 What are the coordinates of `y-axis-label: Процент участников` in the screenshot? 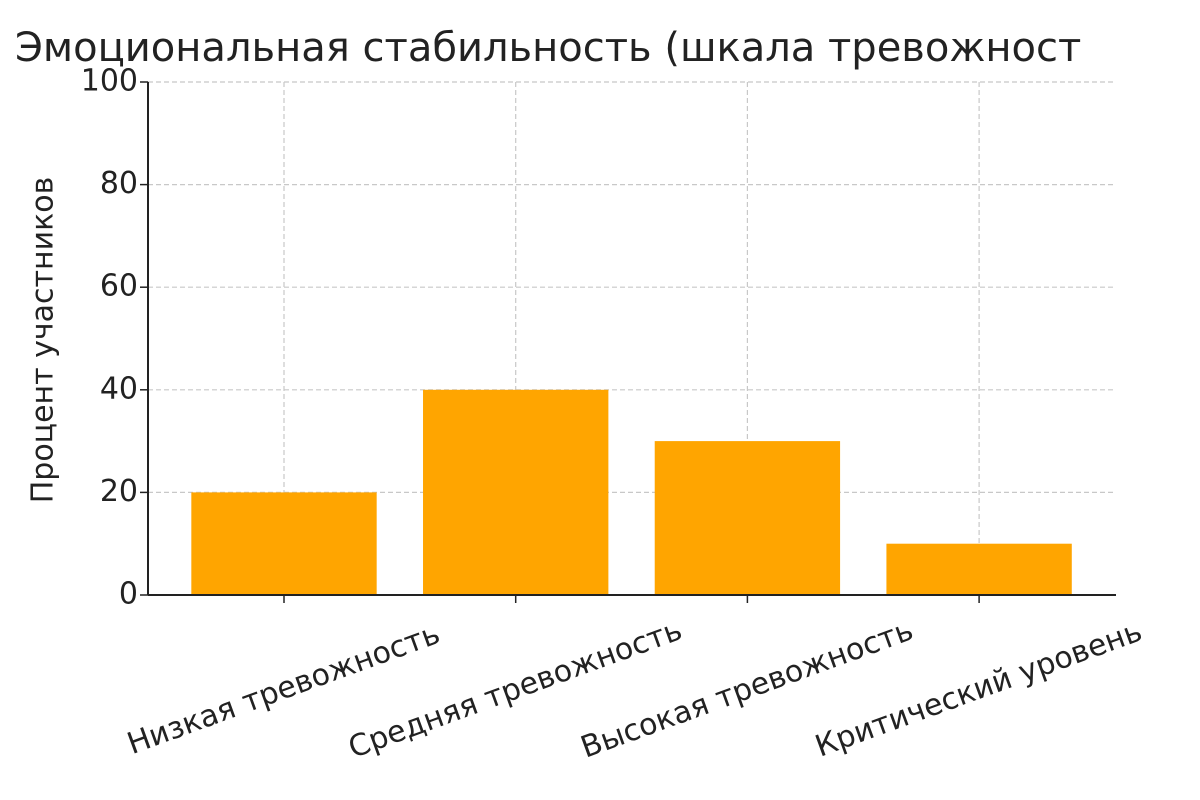 It's located at (43, 340).